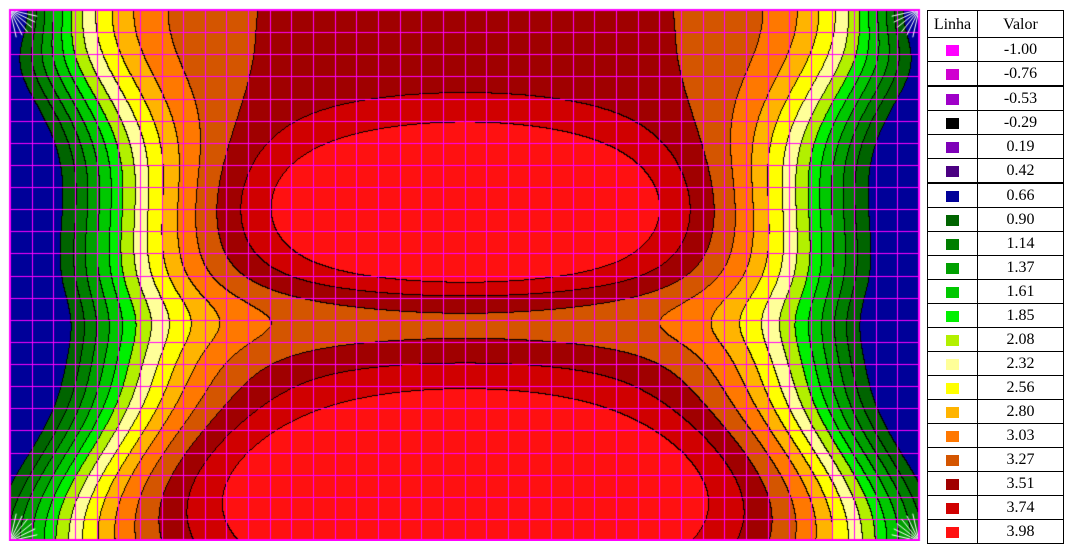 This screenshot has width=1068, height=544. I want to click on legend-row: 2.08, so click(995, 339).